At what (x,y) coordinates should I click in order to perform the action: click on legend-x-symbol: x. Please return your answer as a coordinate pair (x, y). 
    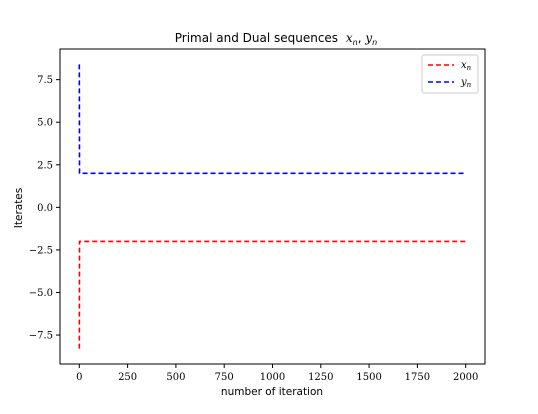
    Looking at the image, I should click on (464, 65).